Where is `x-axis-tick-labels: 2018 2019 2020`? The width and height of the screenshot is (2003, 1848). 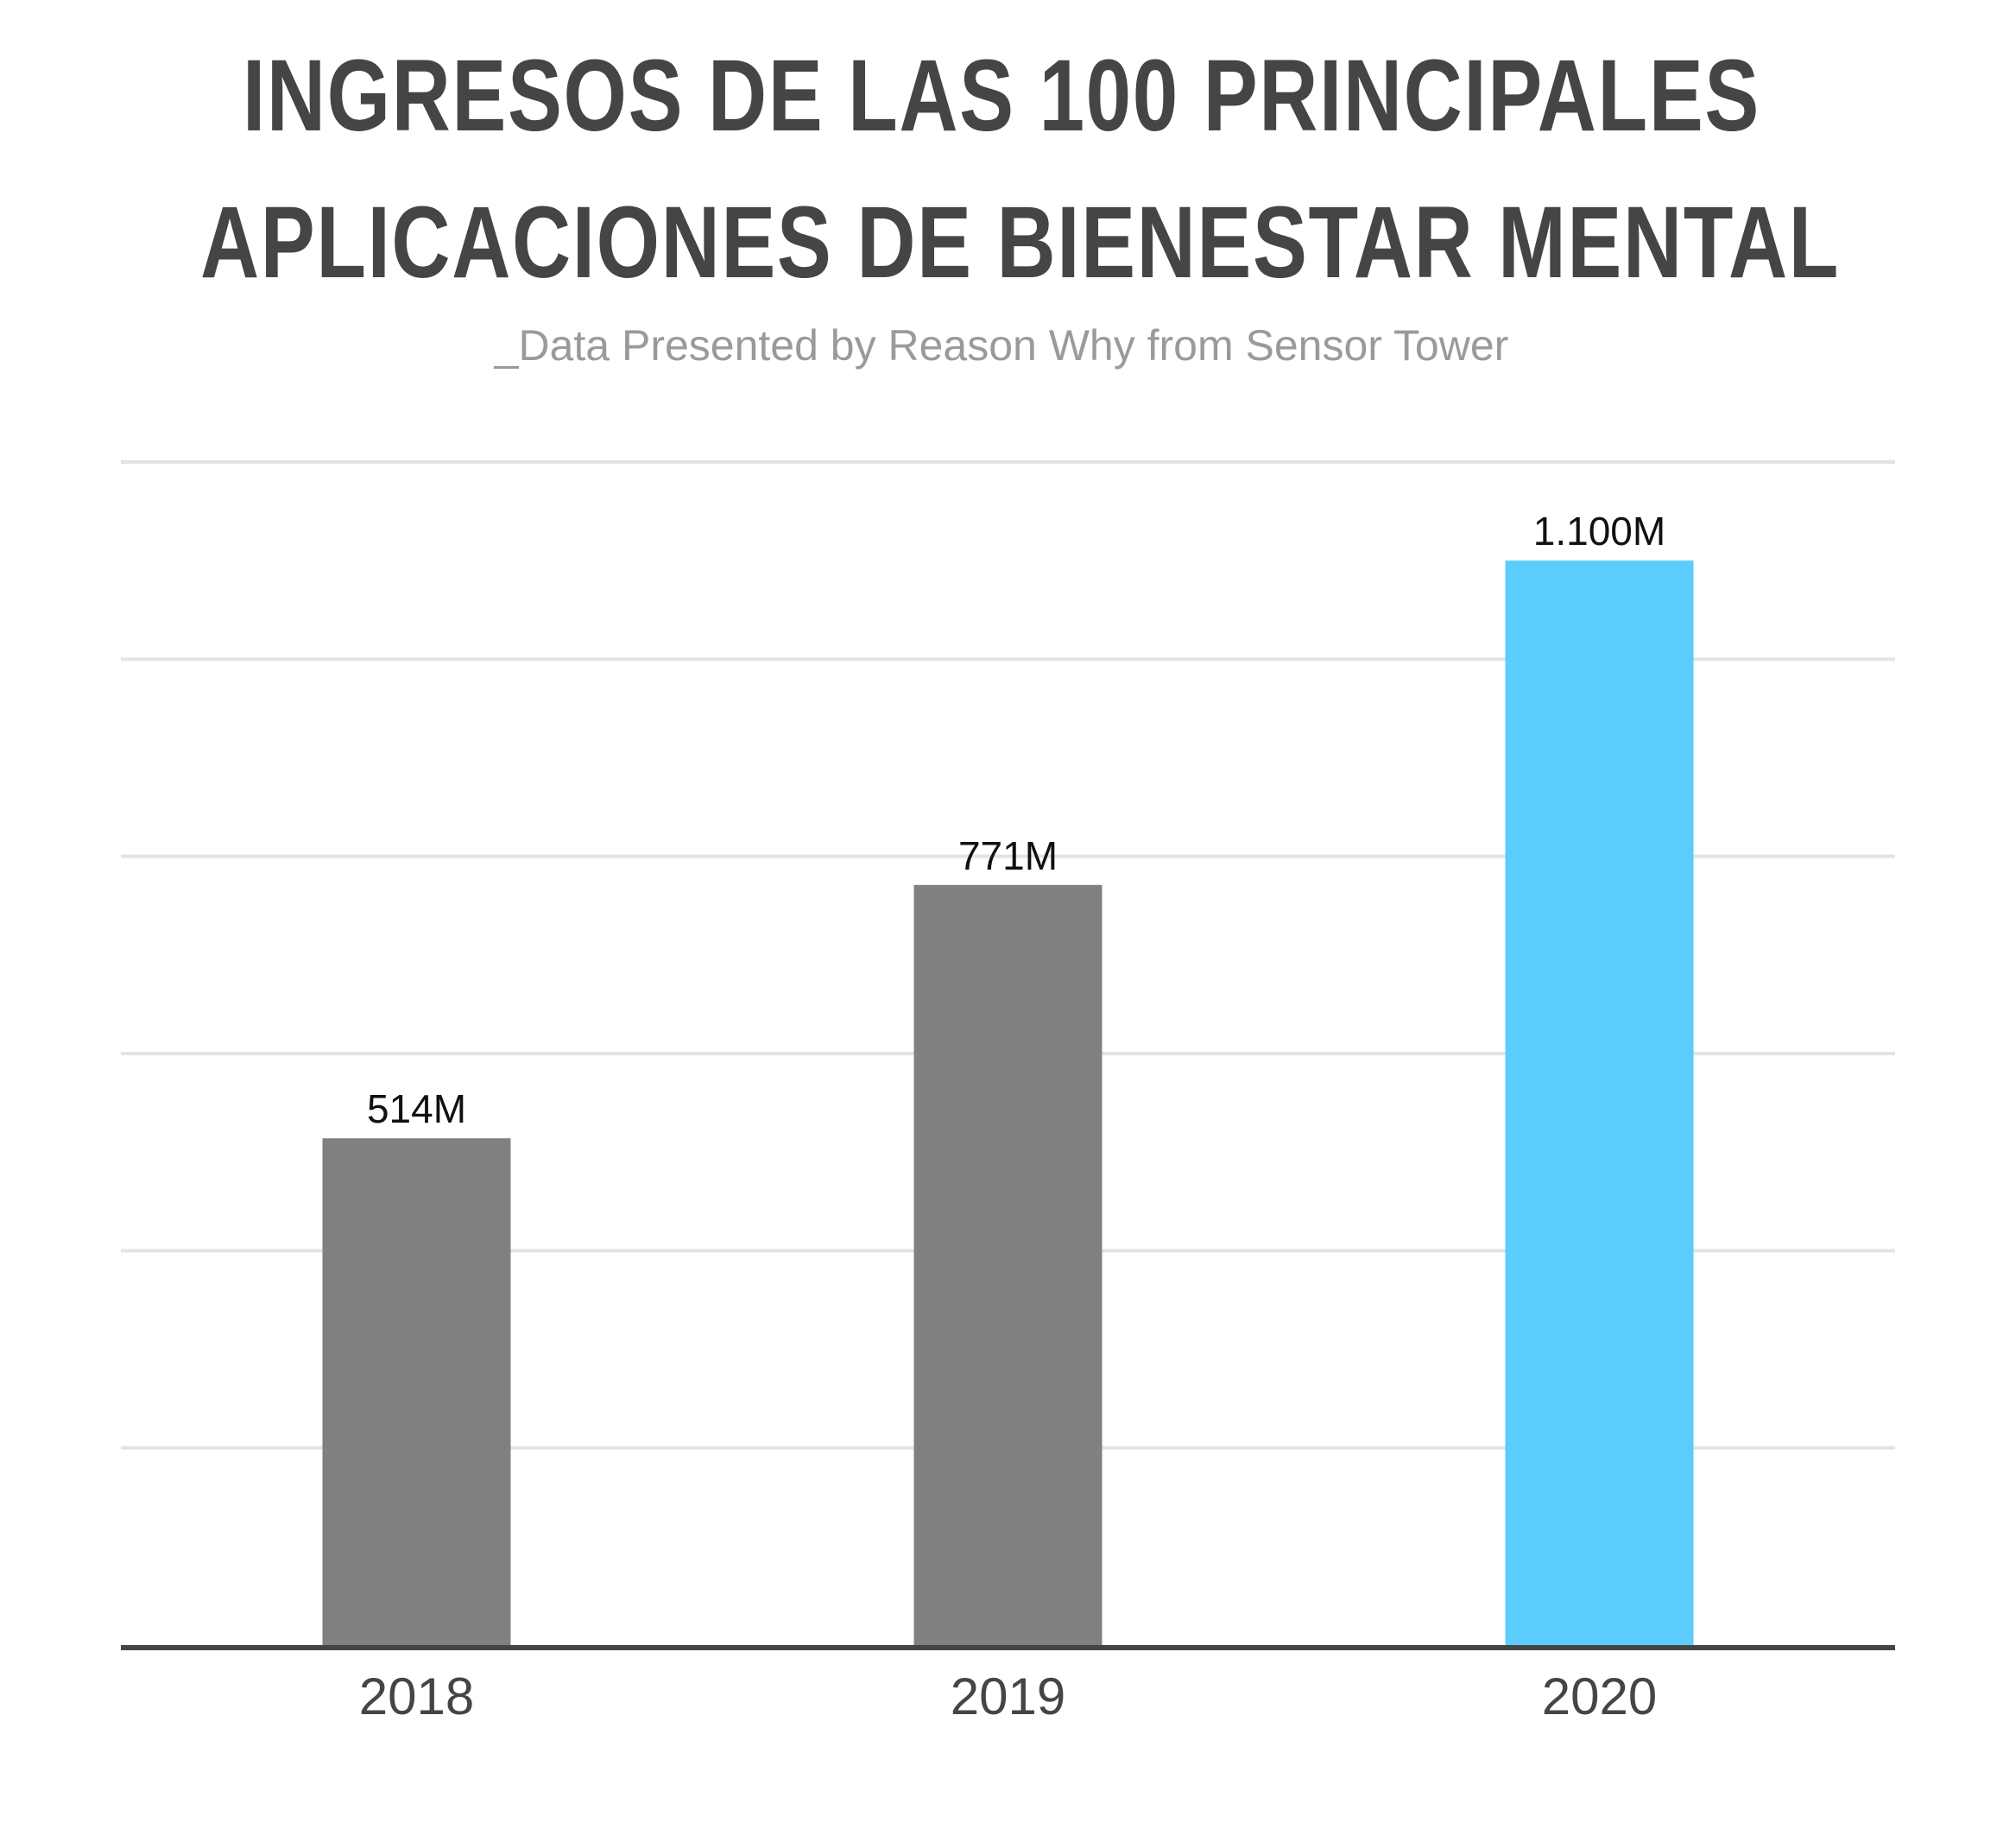 x-axis-tick-labels: 2018 2019 2020 is located at coordinates (1008, 1696).